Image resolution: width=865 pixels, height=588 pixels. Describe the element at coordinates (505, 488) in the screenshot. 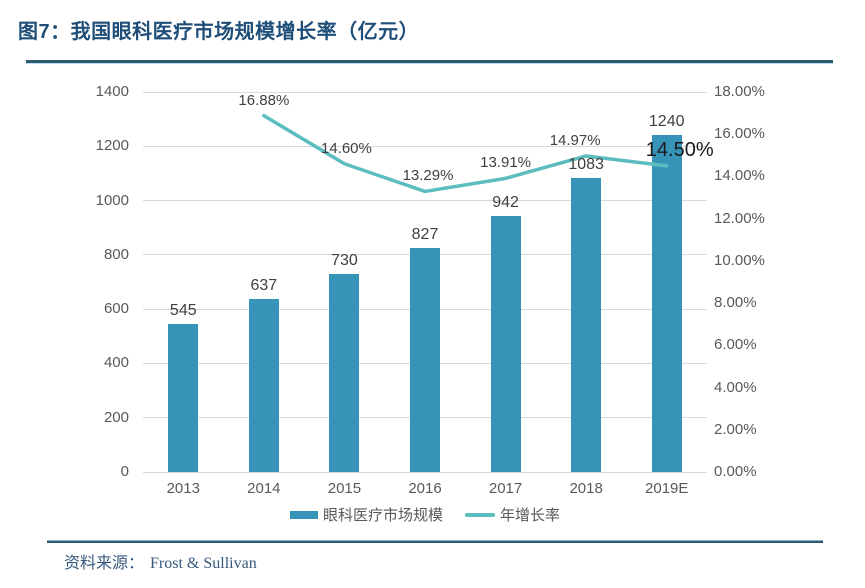

I see `x-axis-tick: 2017` at that location.